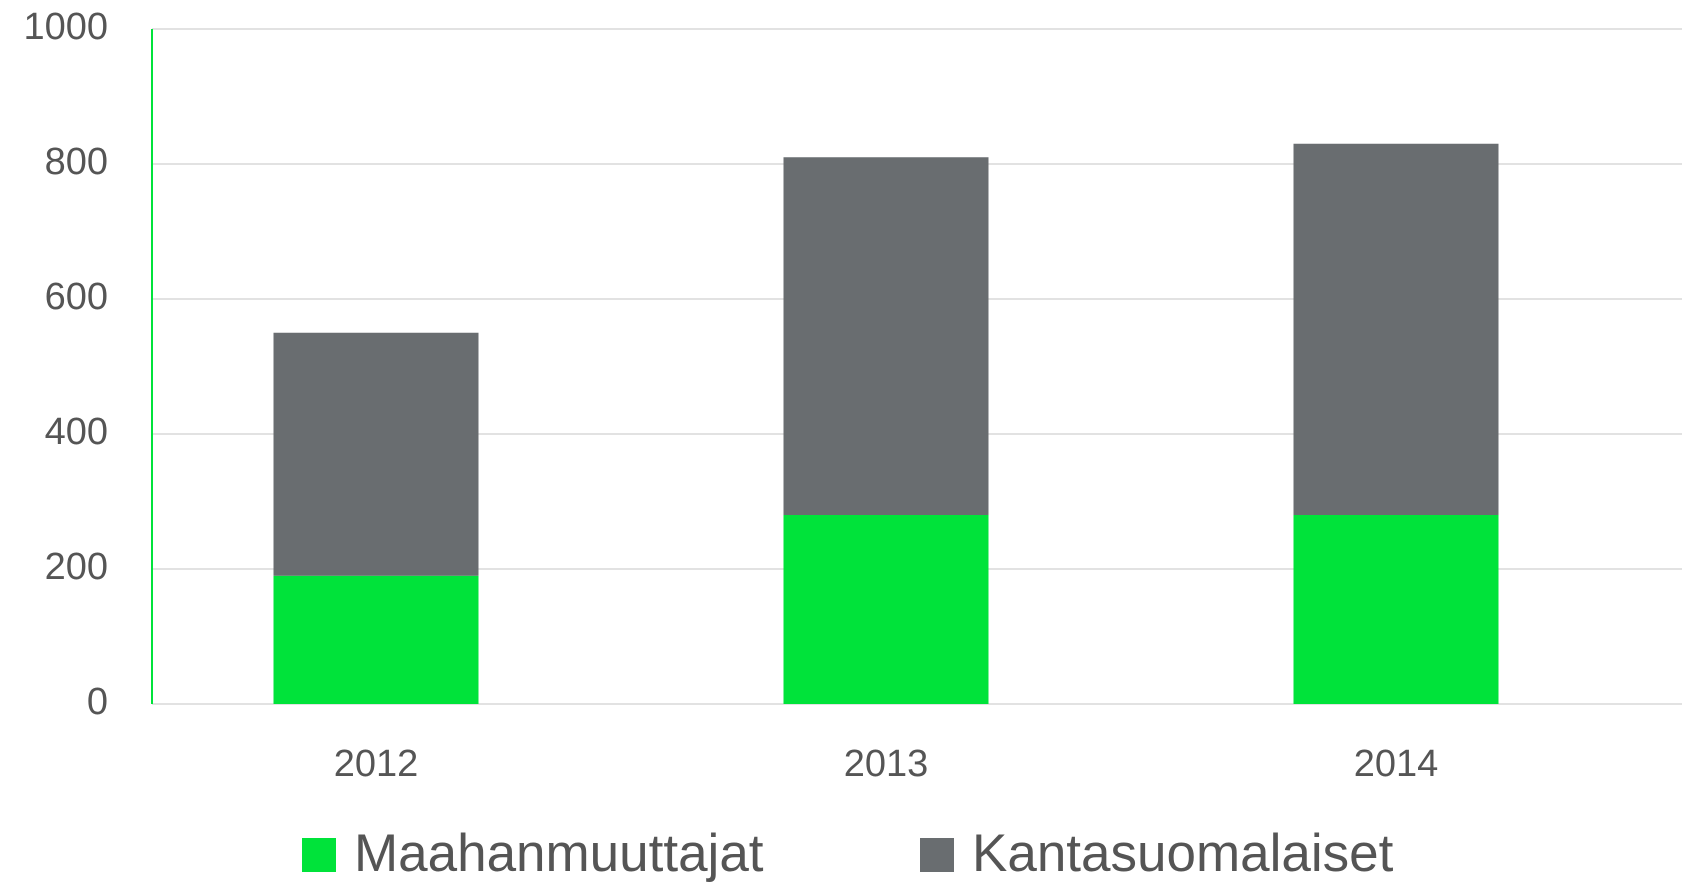  What do you see at coordinates (376, 764) in the screenshot?
I see `x-tick-label: 2012` at bounding box center [376, 764].